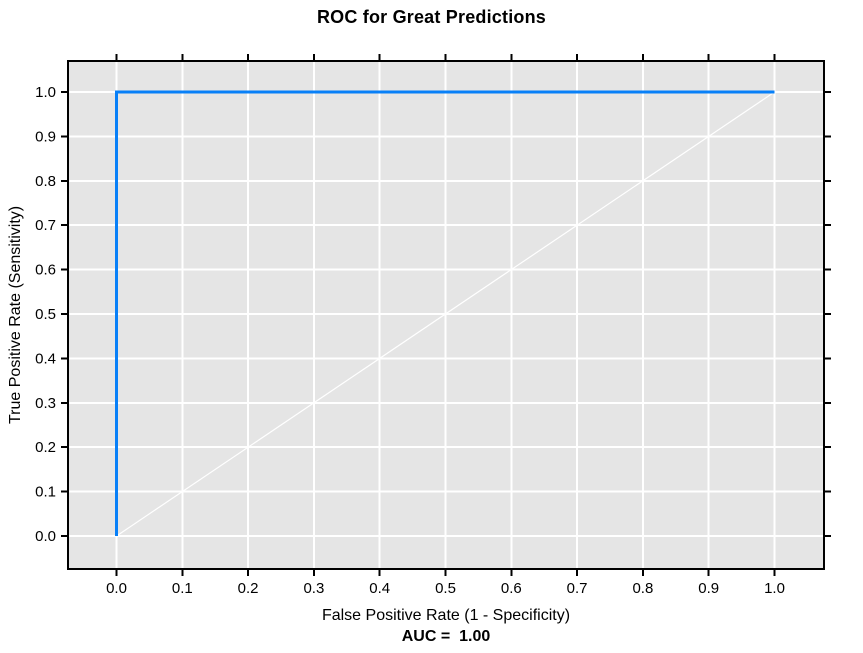 This screenshot has width=863, height=653. Describe the element at coordinates (446, 636) in the screenshot. I see `auc-annotation: AUC = 1.00` at that location.